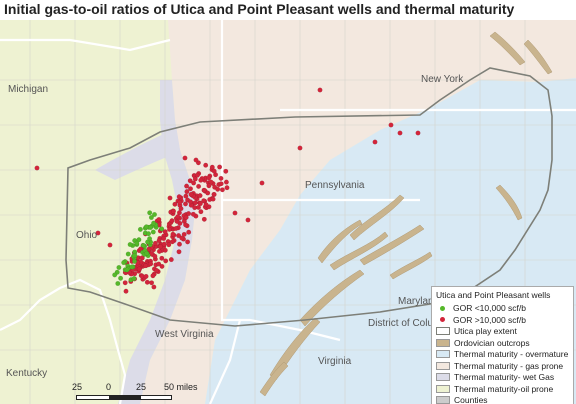 This screenshot has height=404, width=576. I want to click on legend-fill-swatch, so click(443, 365).